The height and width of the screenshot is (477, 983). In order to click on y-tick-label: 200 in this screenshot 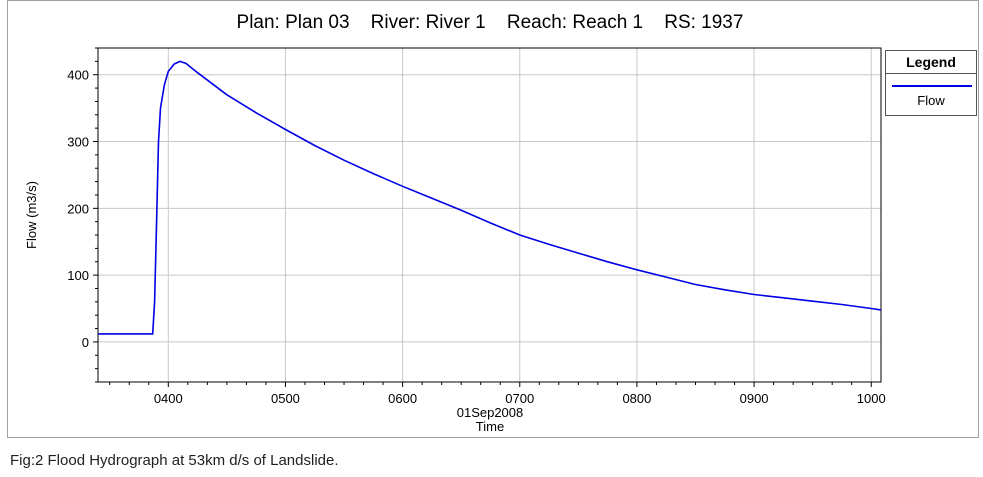, I will do `click(78, 208)`.